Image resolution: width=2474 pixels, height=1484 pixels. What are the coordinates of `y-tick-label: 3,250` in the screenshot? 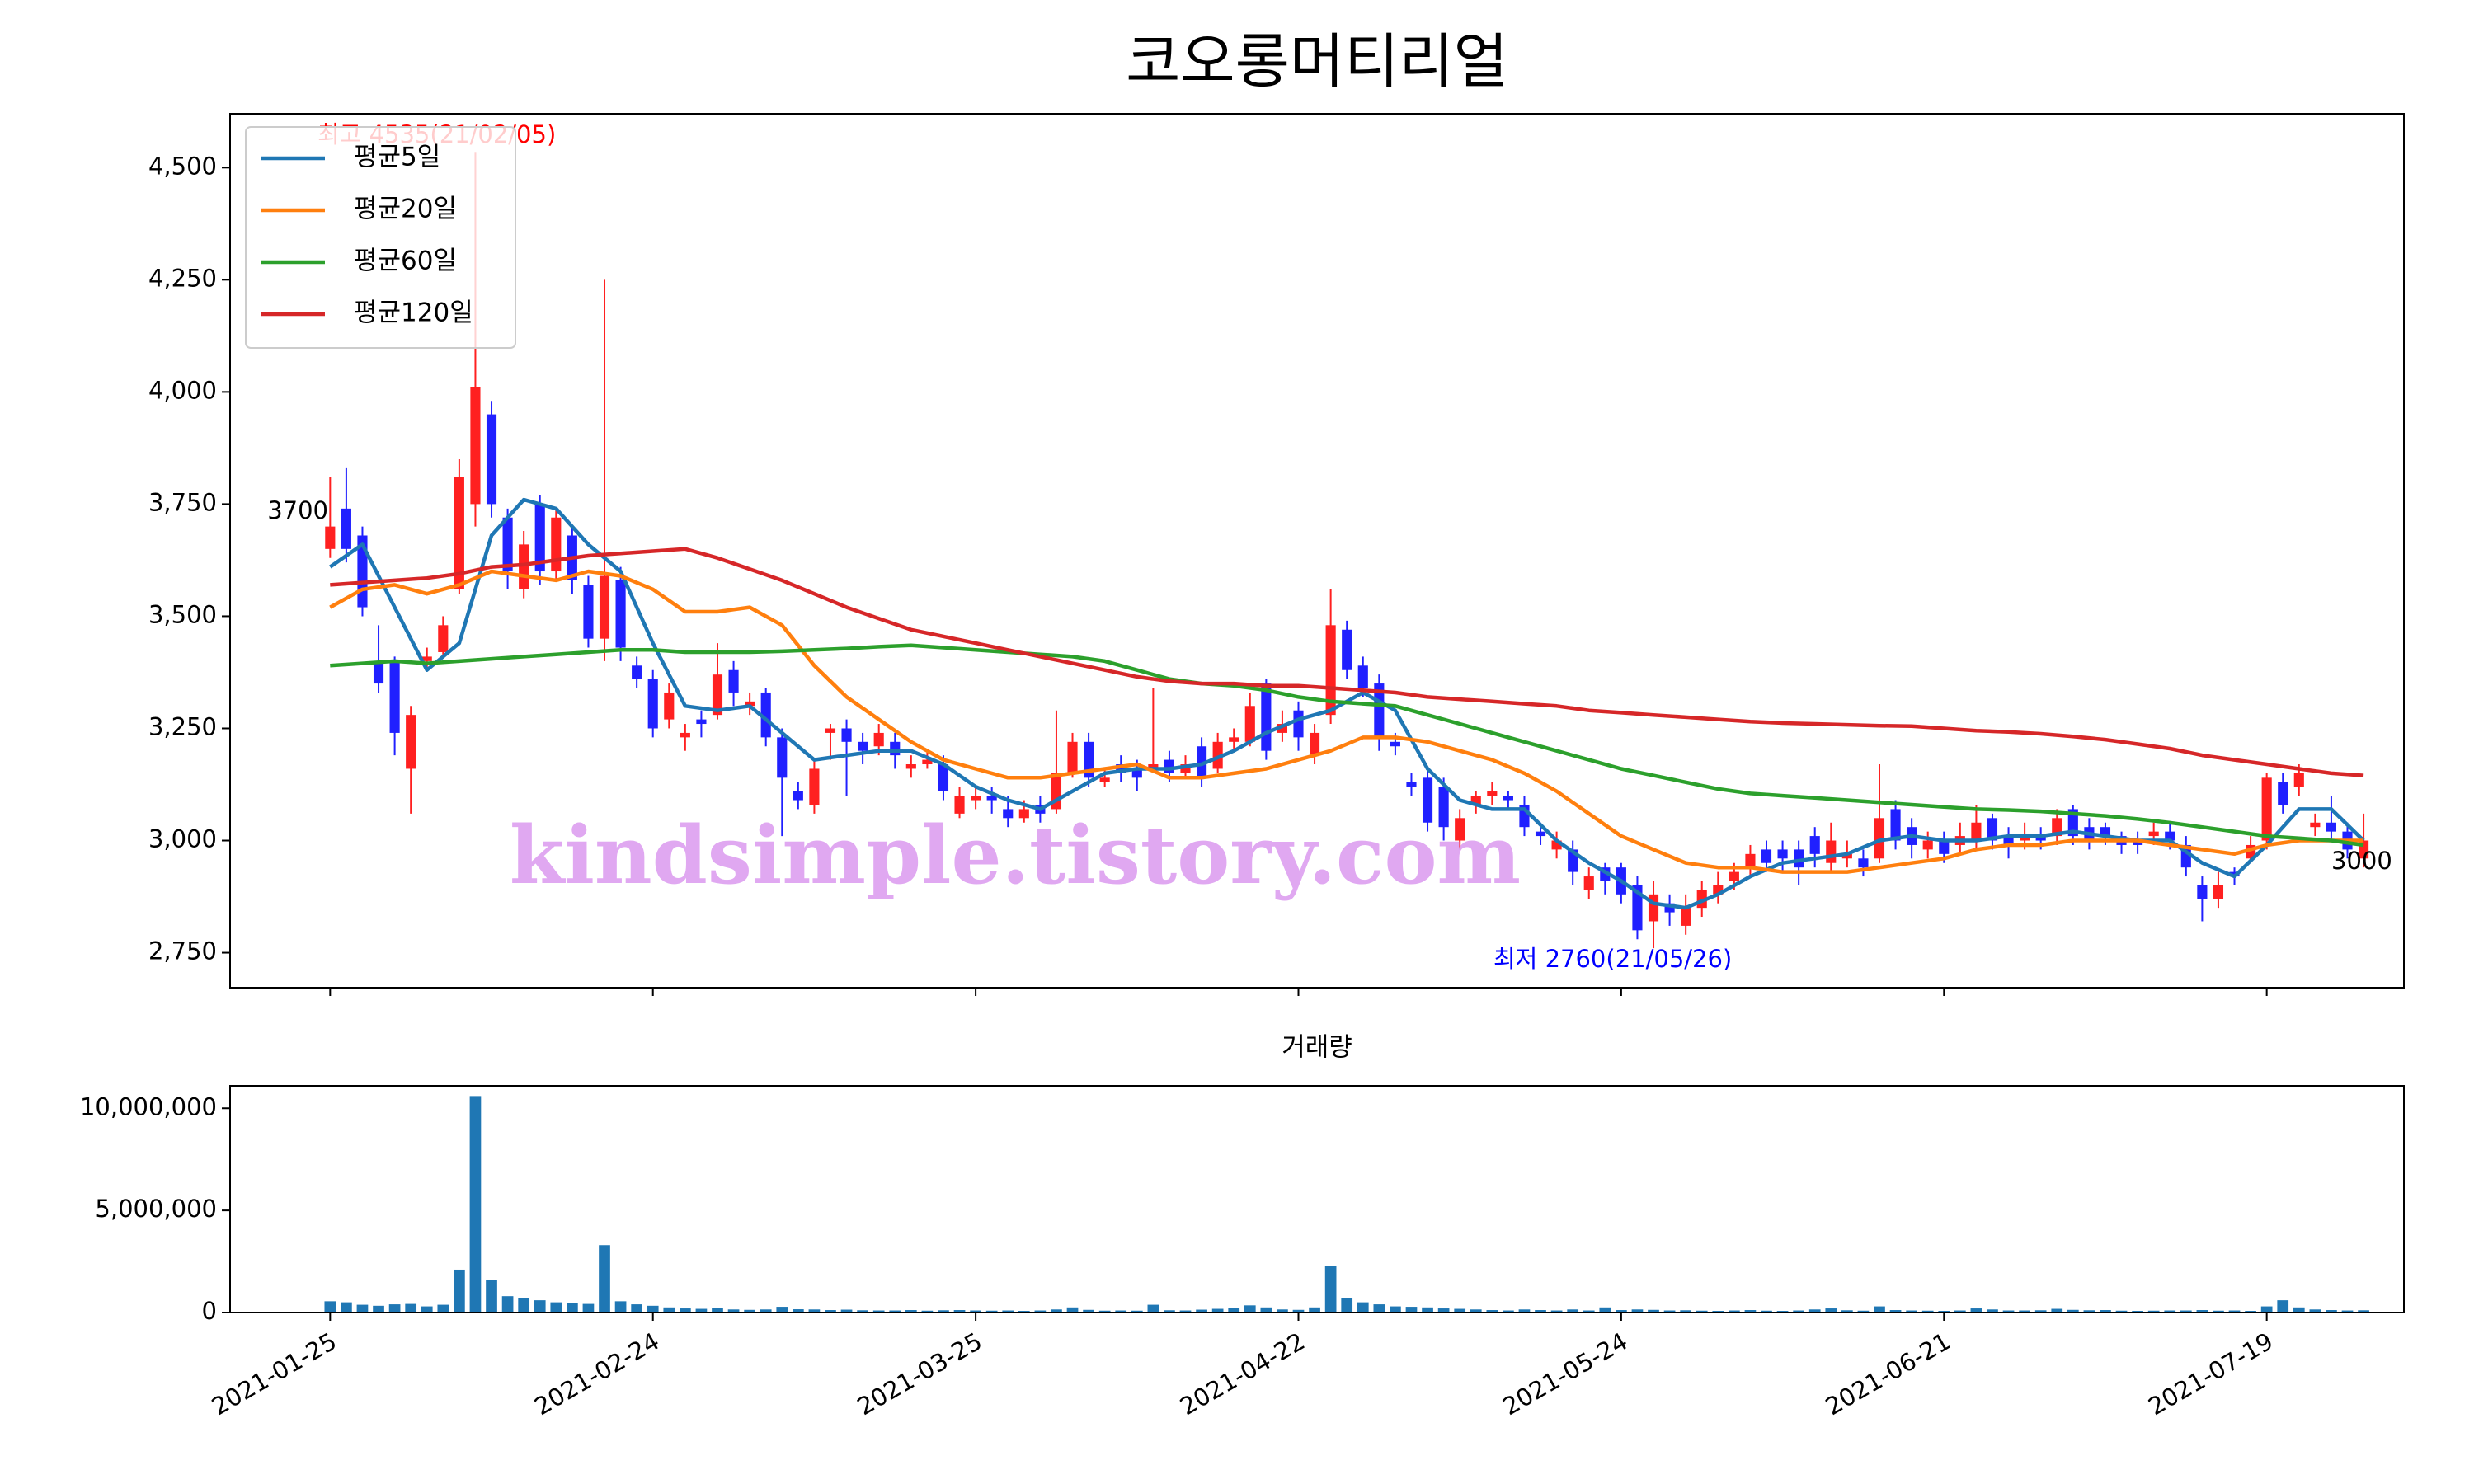 It's located at (182, 726).